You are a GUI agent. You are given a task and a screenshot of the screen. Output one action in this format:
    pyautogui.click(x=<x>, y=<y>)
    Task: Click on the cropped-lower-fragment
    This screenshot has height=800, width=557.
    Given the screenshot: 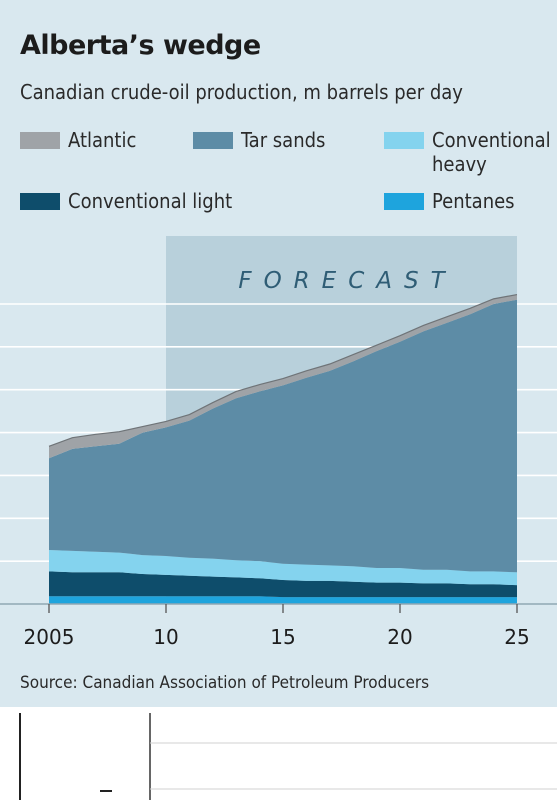 What is the action you would take?
    pyautogui.click(x=288, y=756)
    